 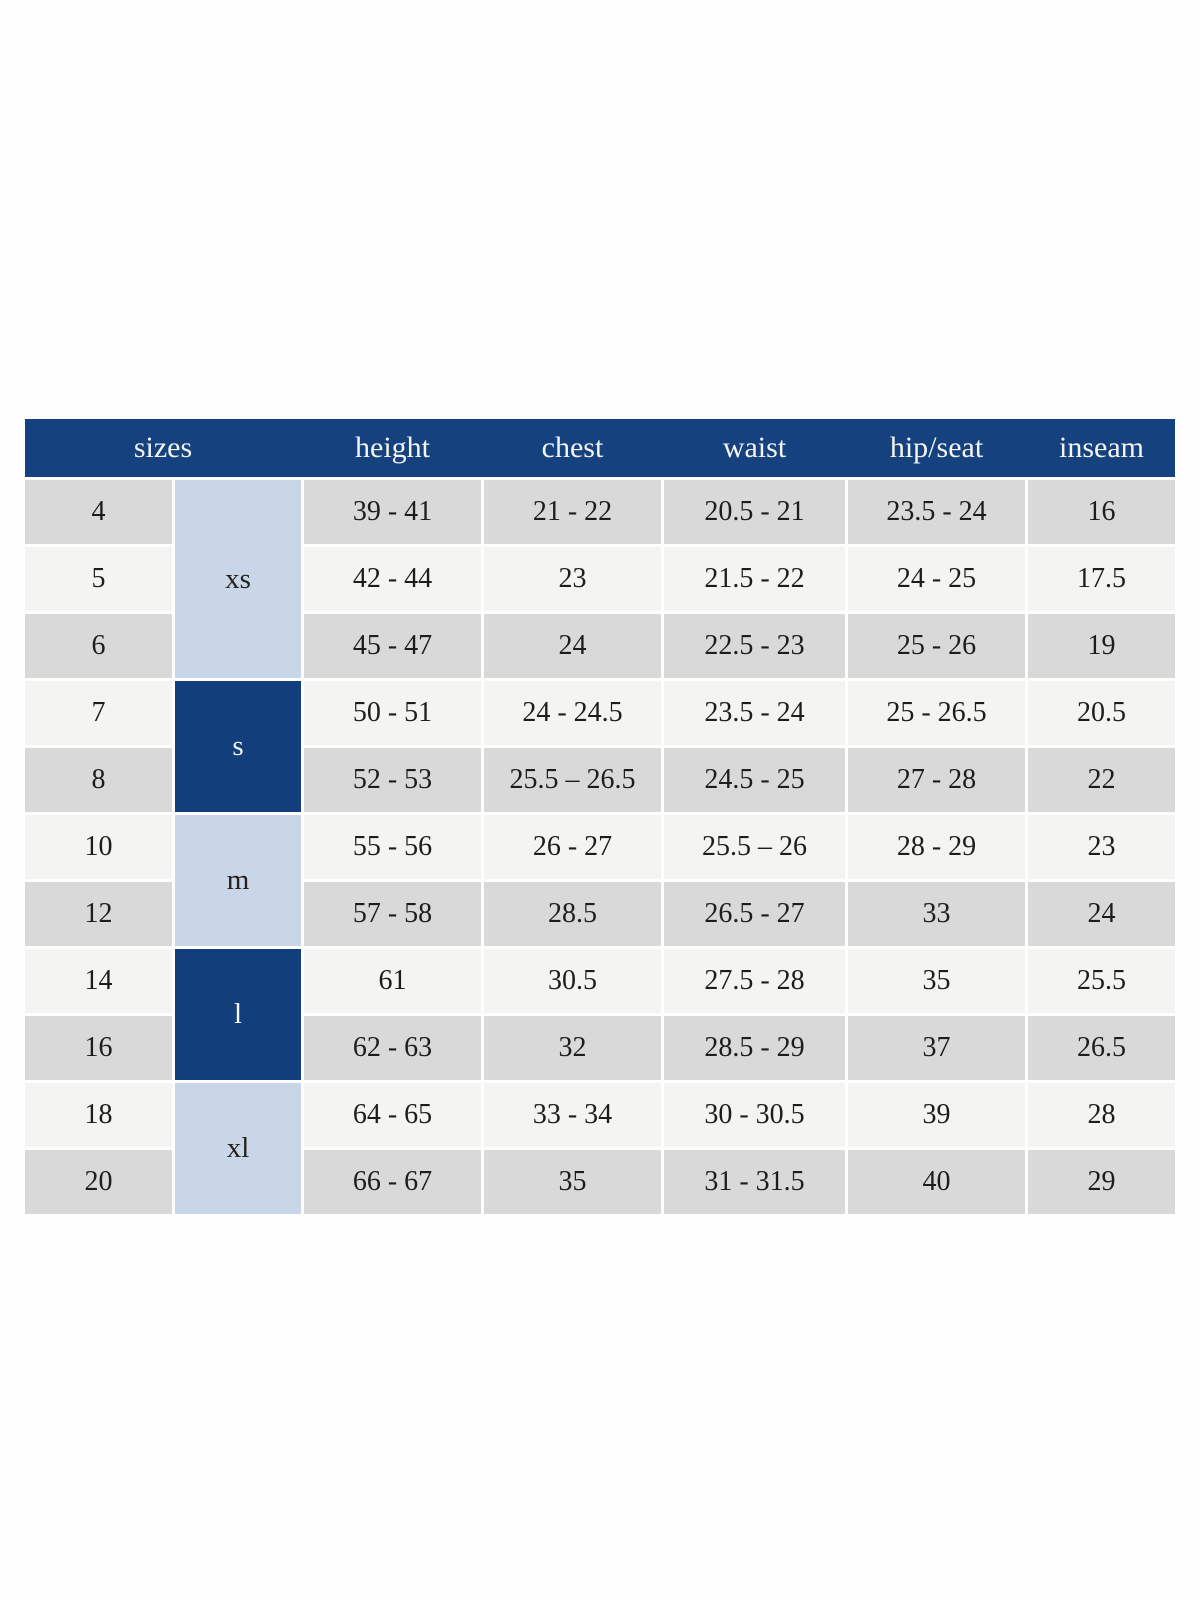 What do you see at coordinates (98, 847) in the screenshot?
I see `size-cell: 10` at bounding box center [98, 847].